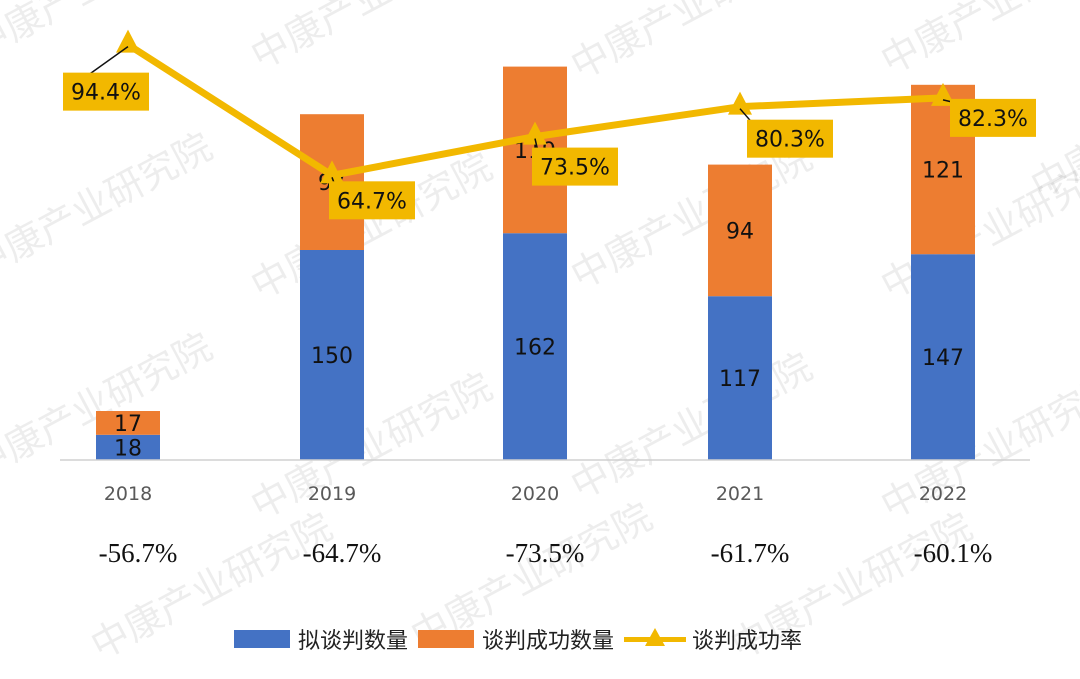 This screenshot has height=679, width=1080. I want to click on rate-label: 80.3%, so click(790, 140).